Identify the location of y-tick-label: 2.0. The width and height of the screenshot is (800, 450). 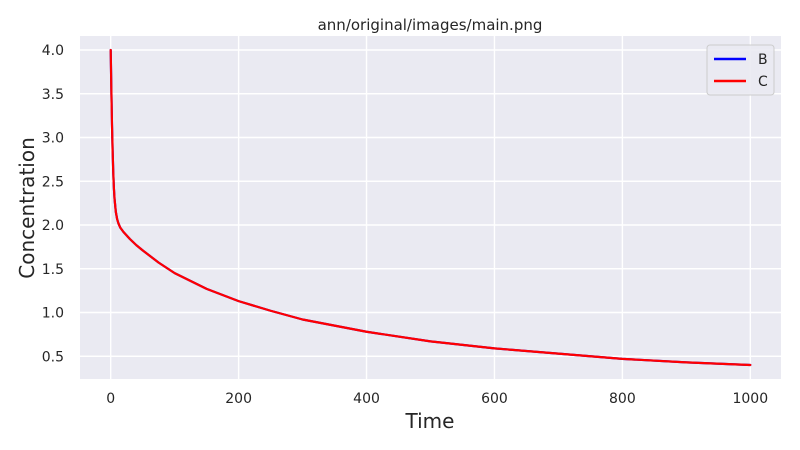
(53, 226).